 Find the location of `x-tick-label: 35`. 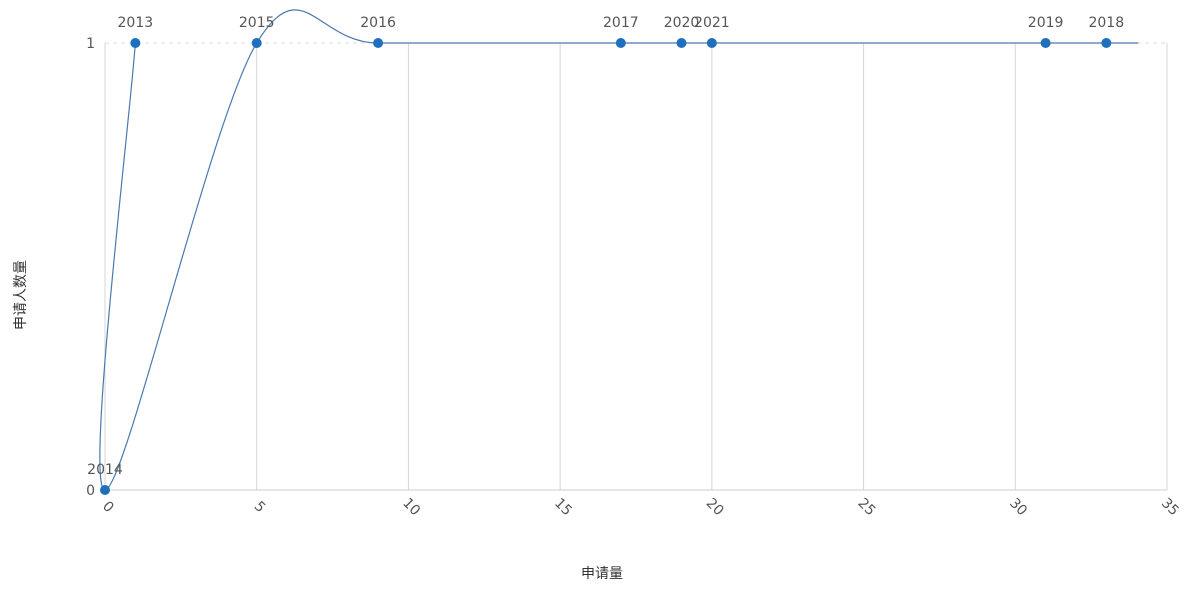

x-tick-label: 35 is located at coordinates (1170, 507).